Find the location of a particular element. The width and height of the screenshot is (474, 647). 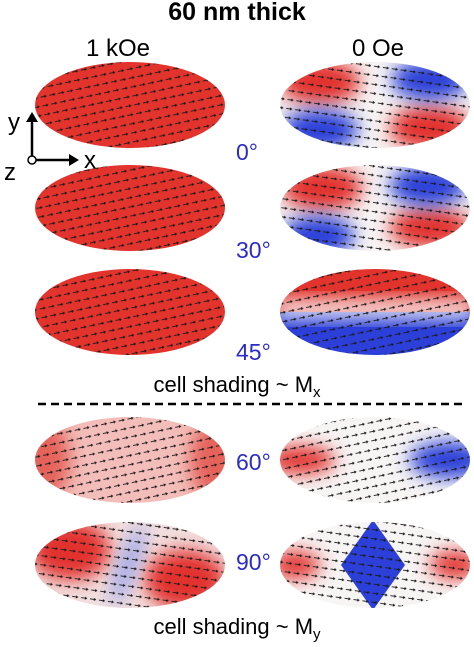

angle-label: 30° is located at coordinates (253, 250).